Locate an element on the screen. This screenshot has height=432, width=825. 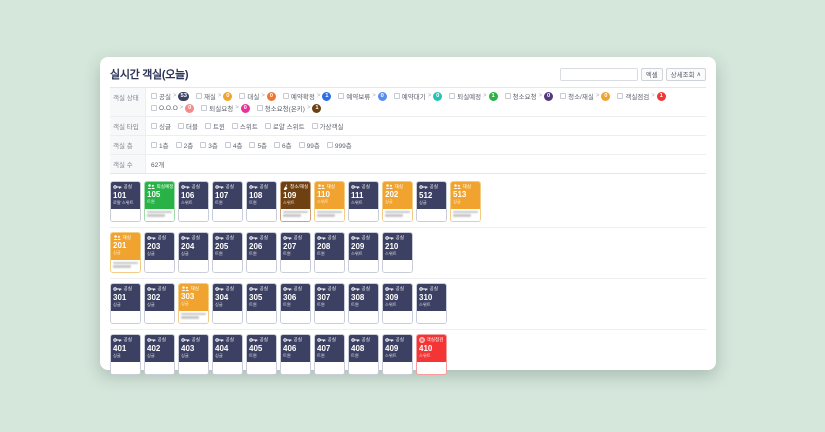
room-card-106: 공실 106 스위트 is located at coordinates (193, 201).